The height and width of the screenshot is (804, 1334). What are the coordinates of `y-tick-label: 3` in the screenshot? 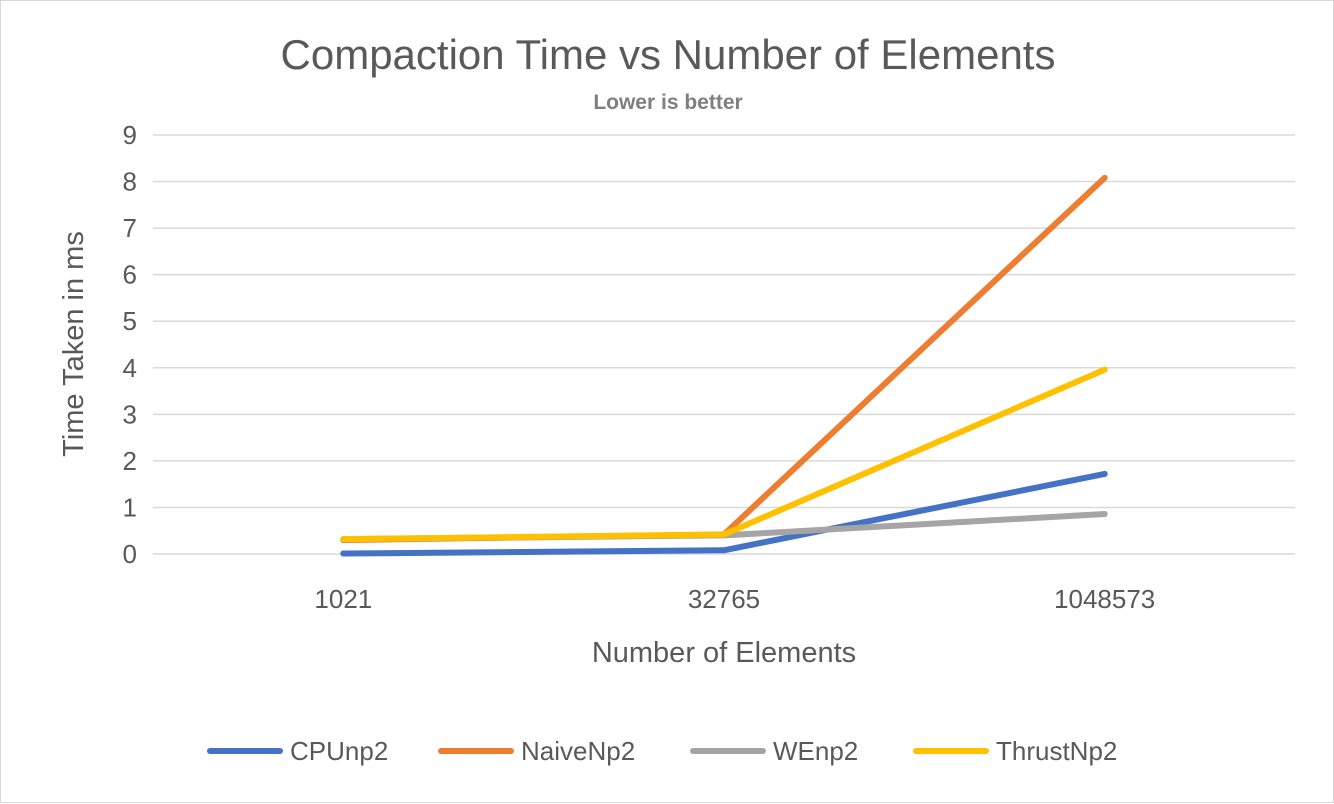 It's located at (130, 414).